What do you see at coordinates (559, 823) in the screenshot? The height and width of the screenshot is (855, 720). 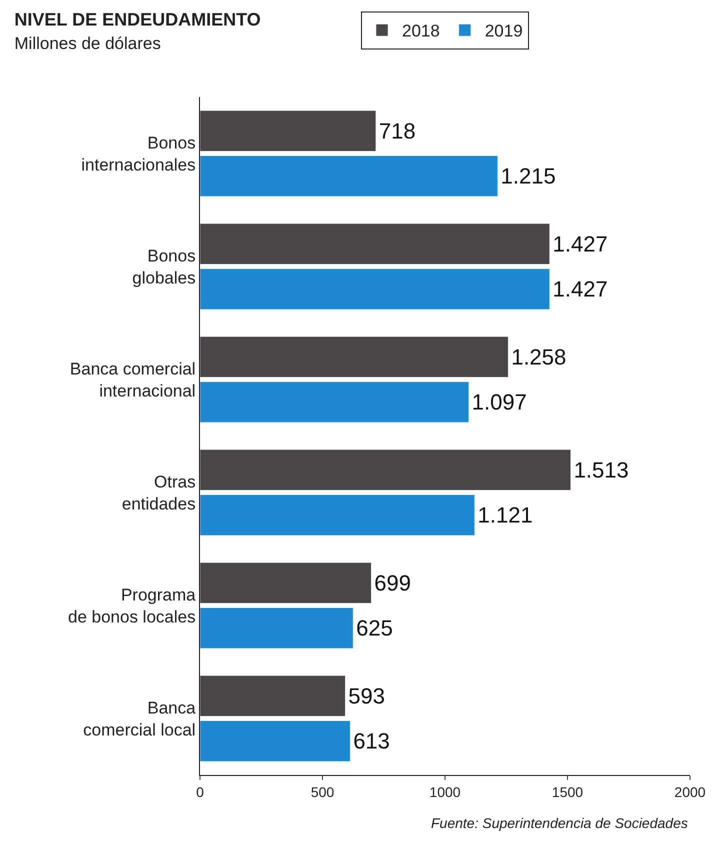 I see `source-note: Fuente: Superintendencia de Sociedades` at bounding box center [559, 823].